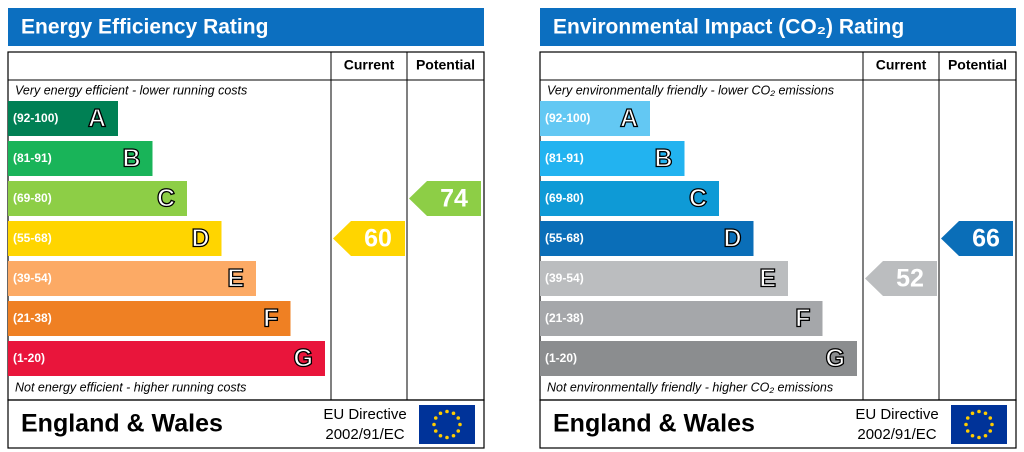 This screenshot has height=452, width=1024. I want to click on panel-title: Energy Efficiency Rating, so click(144, 27).